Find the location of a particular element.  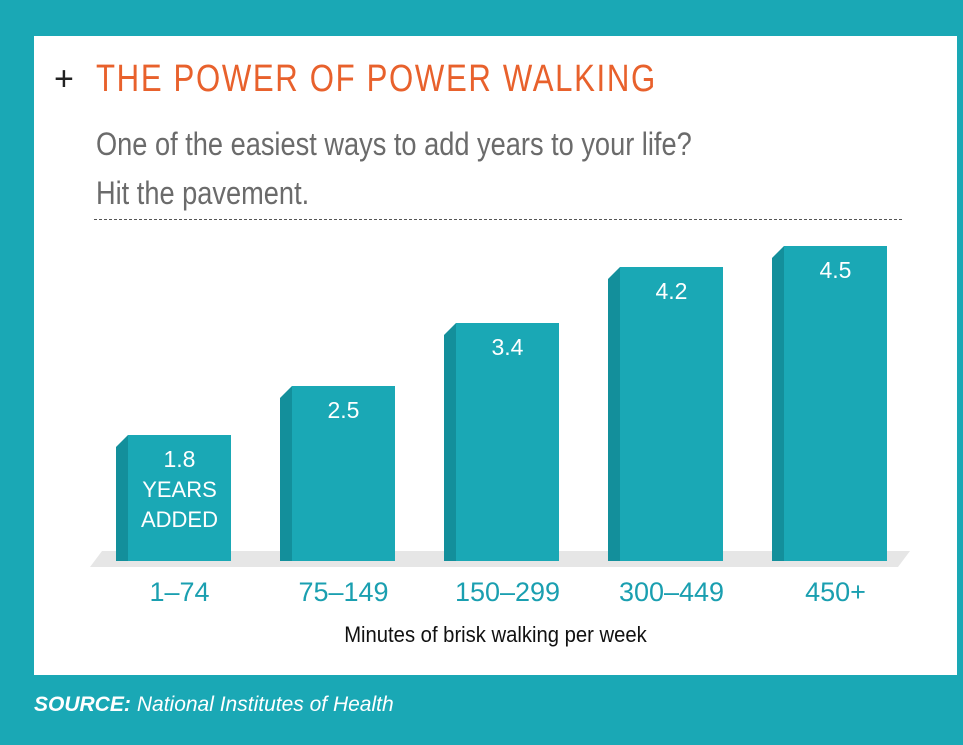

bar-value-label: 4.5 is located at coordinates (836, 270).